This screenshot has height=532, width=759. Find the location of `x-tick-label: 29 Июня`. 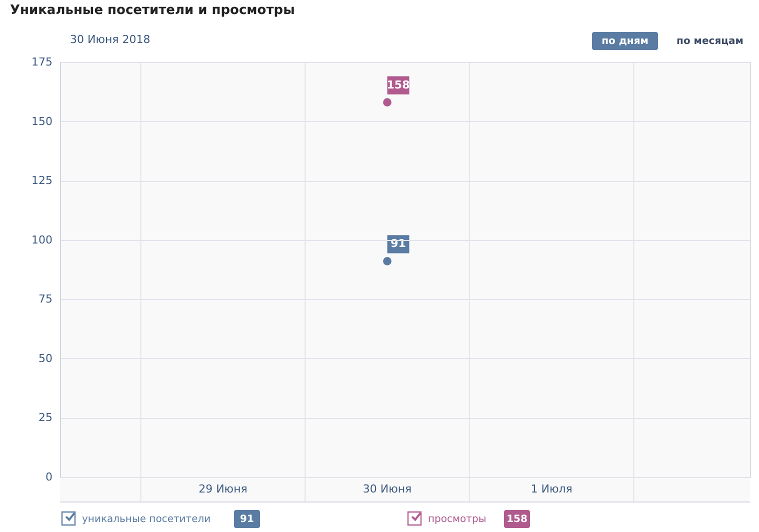

x-tick-label: 29 Июня is located at coordinates (223, 489).